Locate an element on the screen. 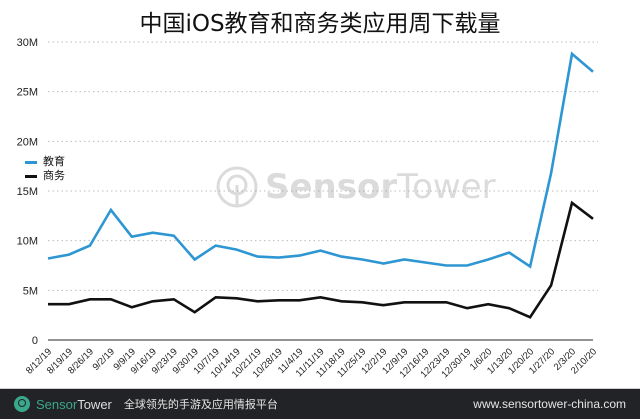 The height and width of the screenshot is (419, 640). sensortower-watermark: SensorTower is located at coordinates (355, 187).